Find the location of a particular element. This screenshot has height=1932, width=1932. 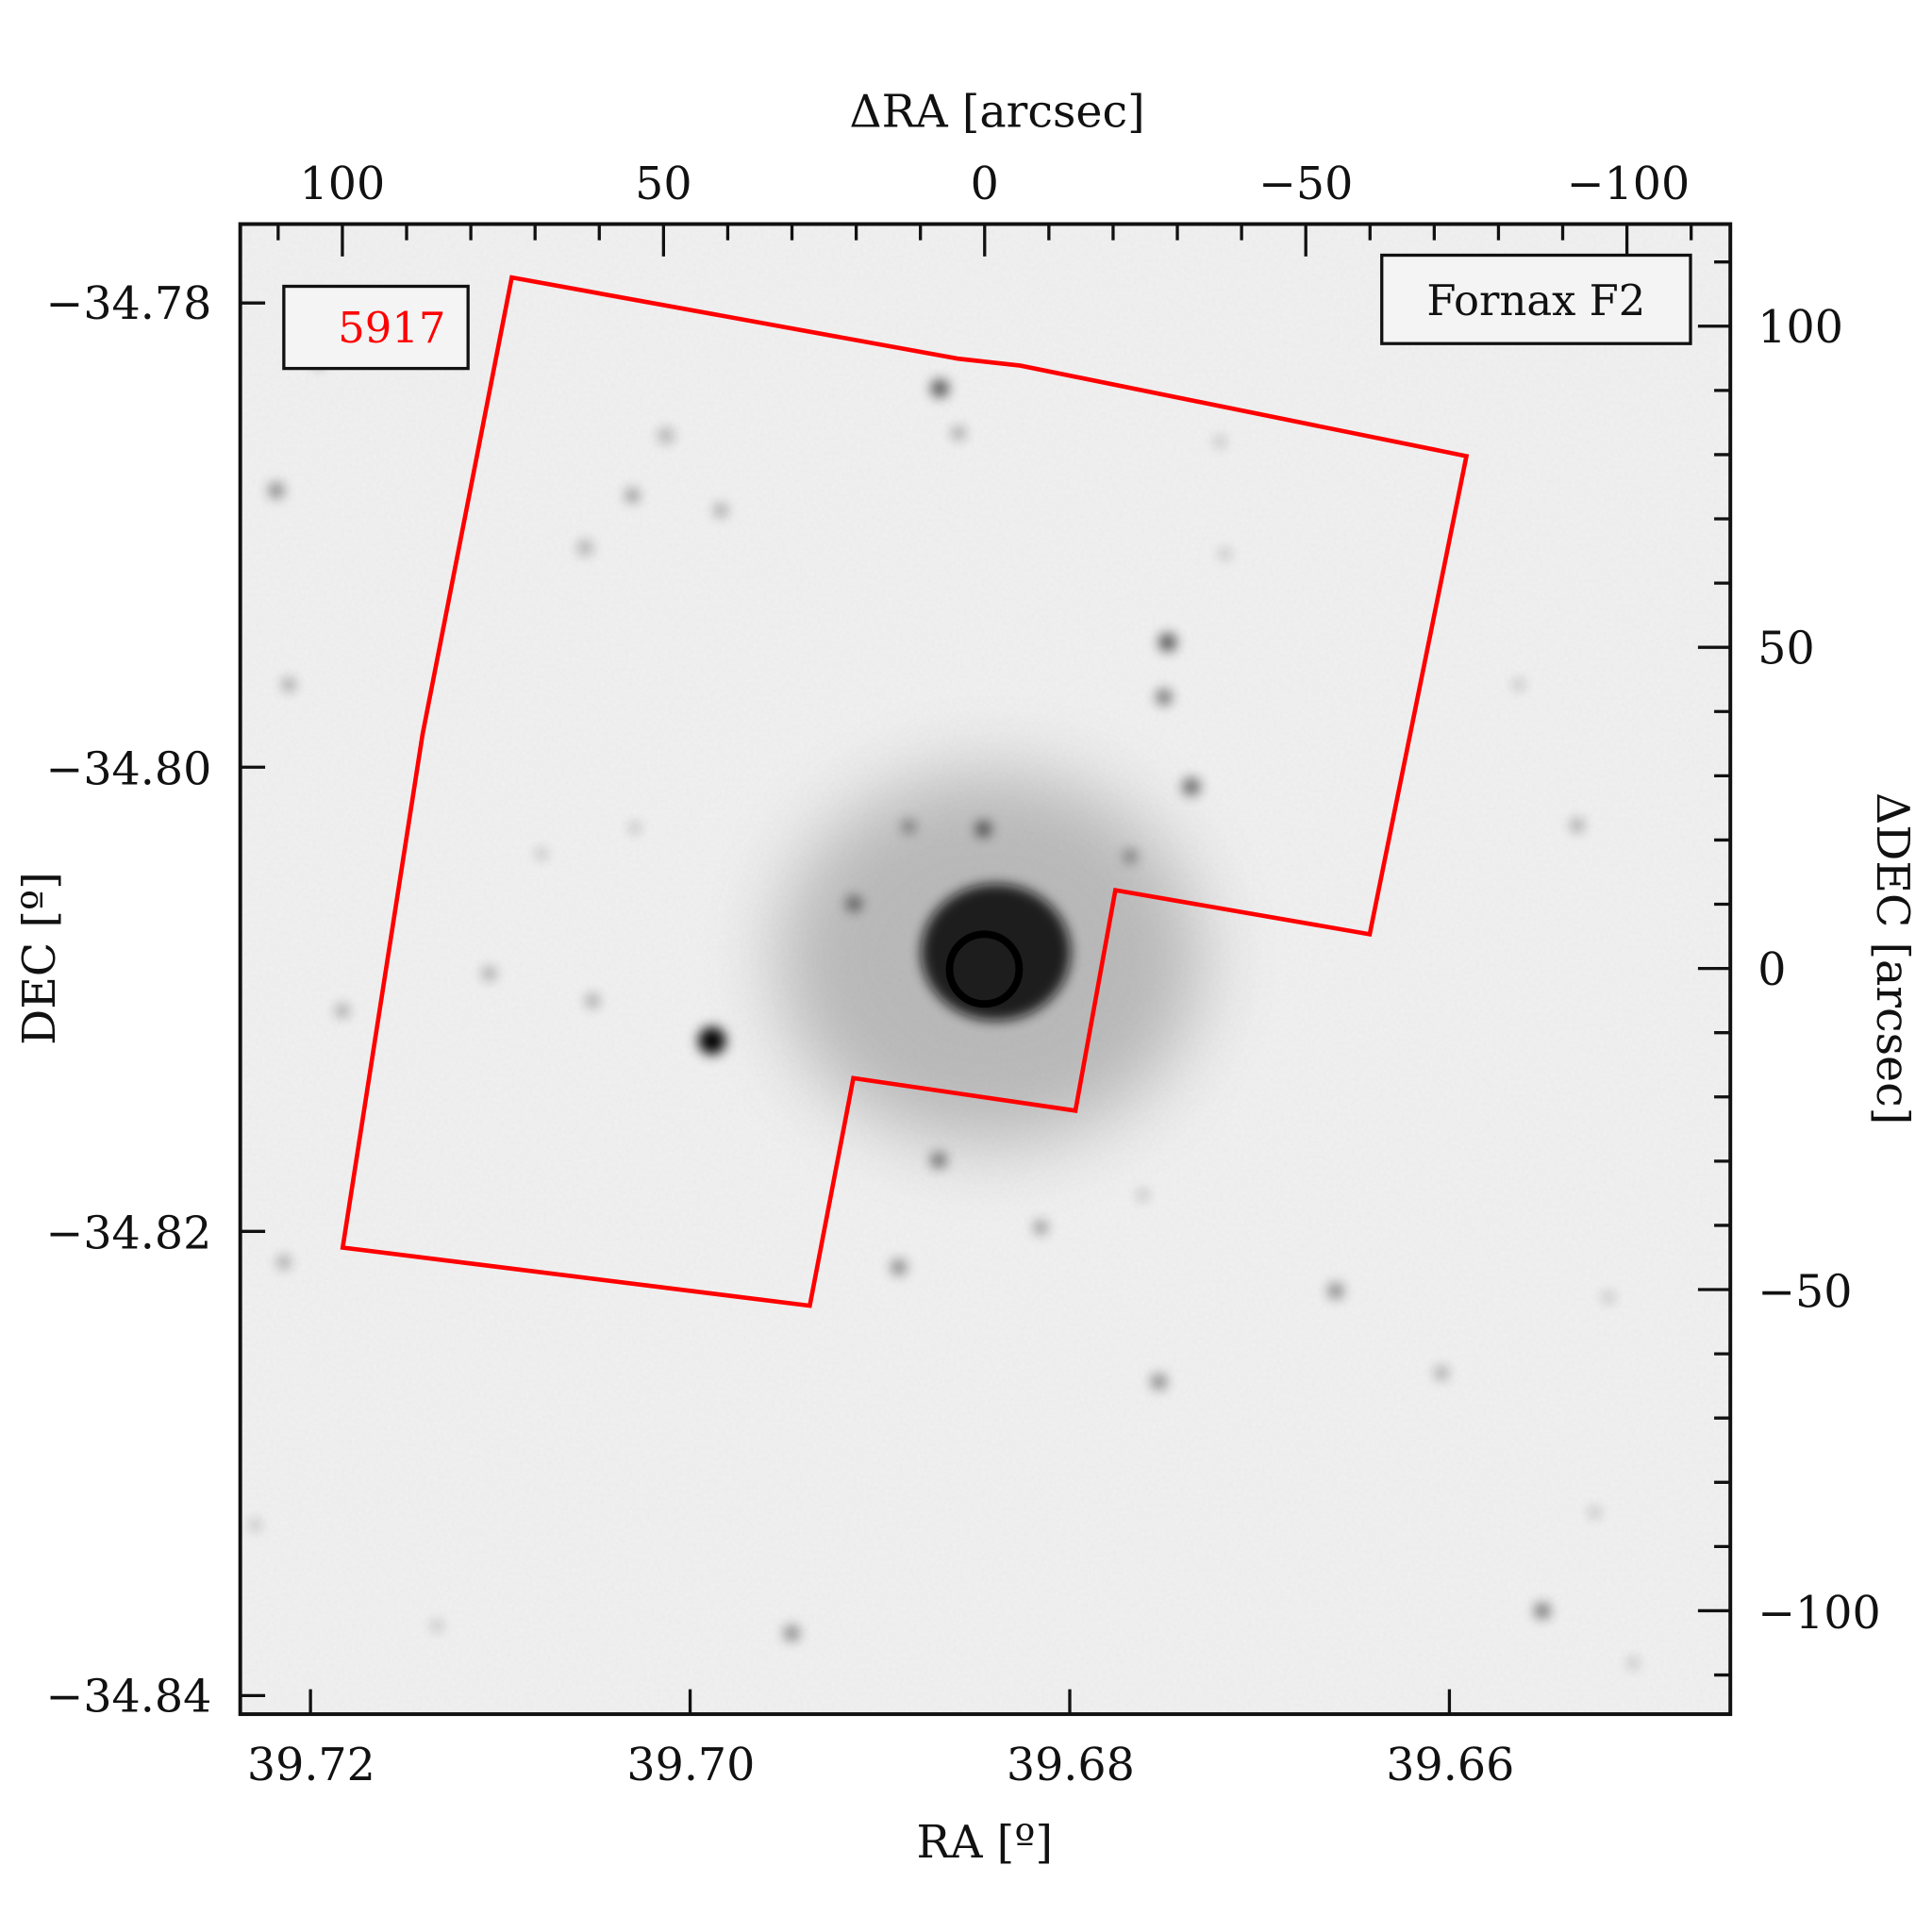

id-label: 5917 is located at coordinates (391, 328).